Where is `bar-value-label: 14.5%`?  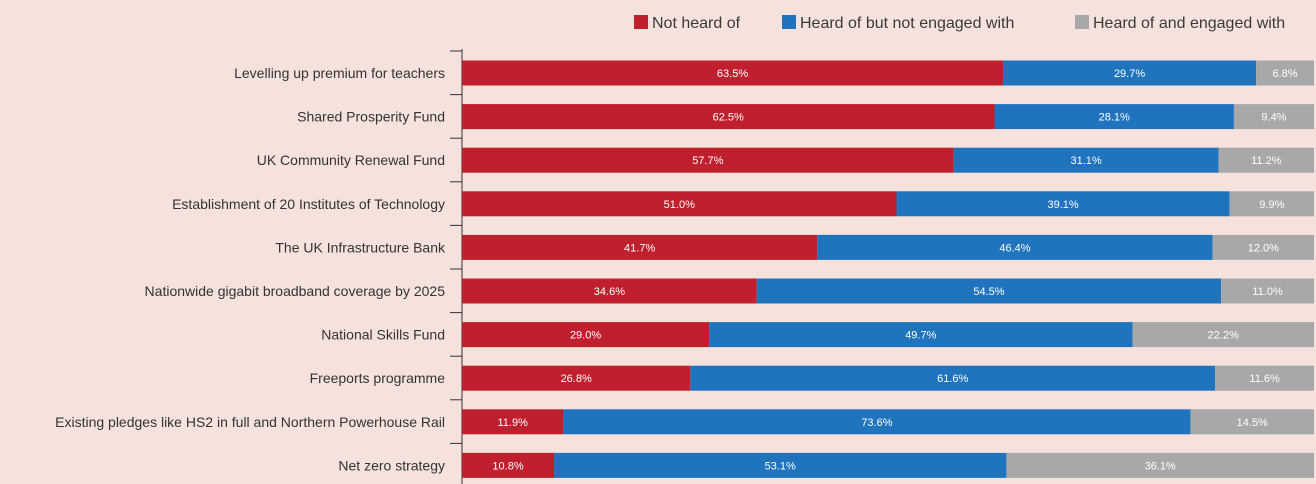 bar-value-label: 14.5% is located at coordinates (1252, 423).